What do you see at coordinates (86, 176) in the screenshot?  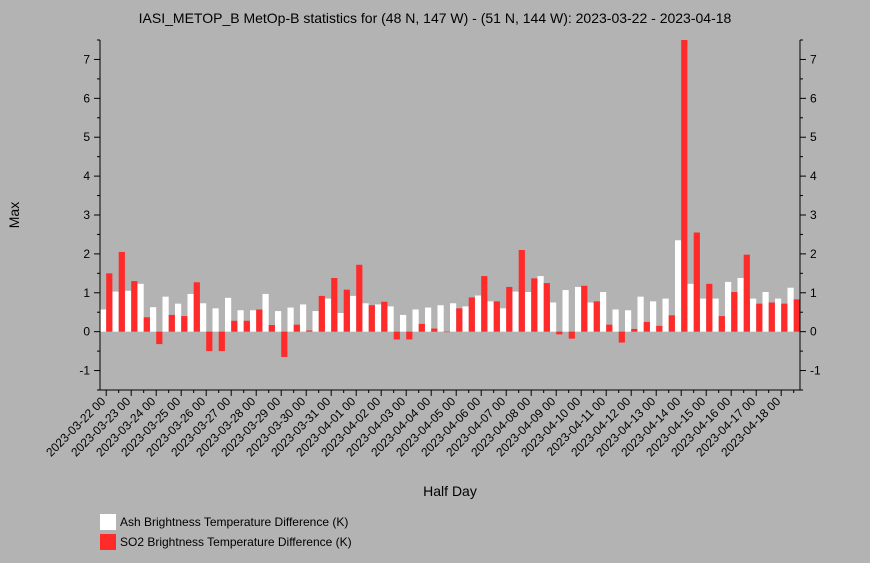 I see `y-tick-label-left: 4` at bounding box center [86, 176].